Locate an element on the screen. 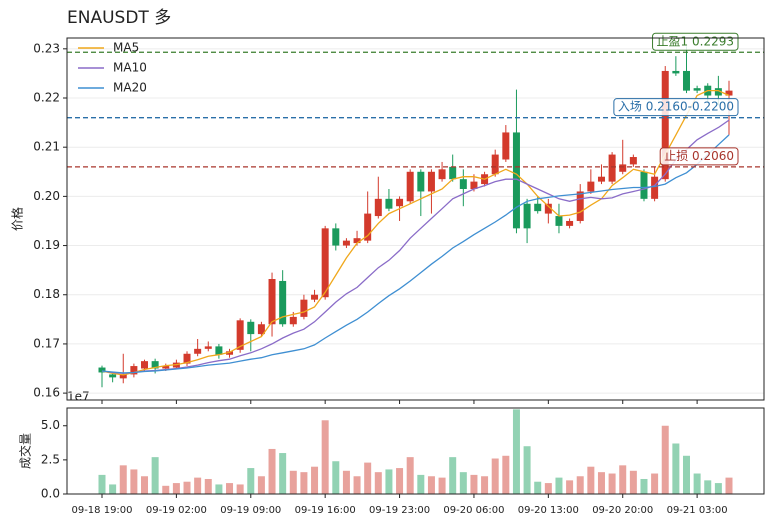 The width and height of the screenshot is (774, 526). level-label: 止盈1 0.2293 is located at coordinates (695, 41).